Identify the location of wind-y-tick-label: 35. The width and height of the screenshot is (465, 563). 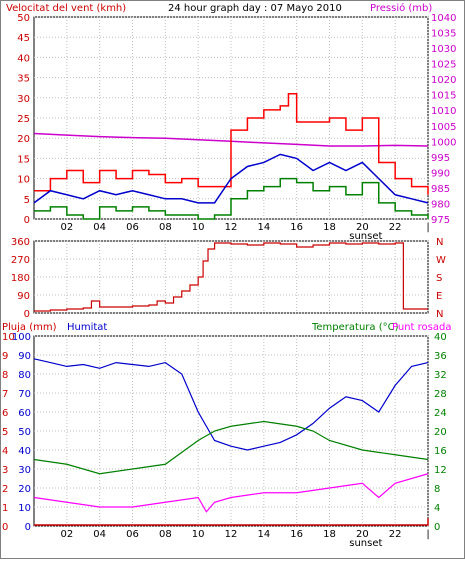
(23, 79).